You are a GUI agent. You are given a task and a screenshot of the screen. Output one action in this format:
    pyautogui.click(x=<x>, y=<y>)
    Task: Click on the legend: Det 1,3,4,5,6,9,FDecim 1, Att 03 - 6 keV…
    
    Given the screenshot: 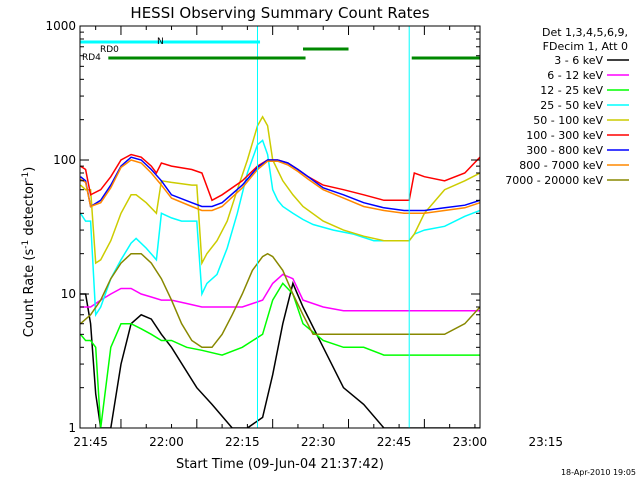 What is the action you would take?
    pyautogui.click(x=567, y=106)
    